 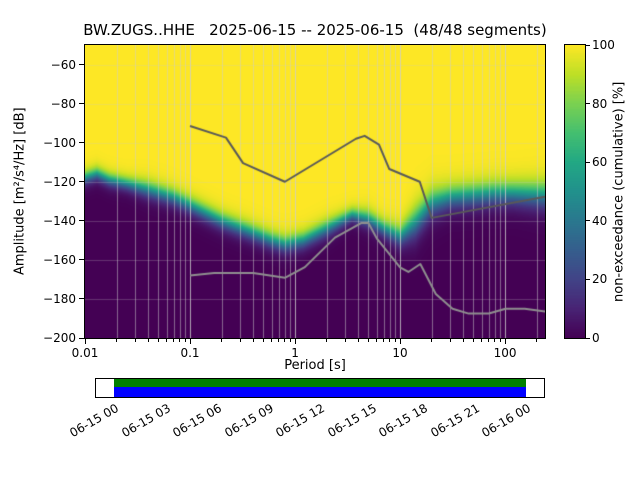 I want to click on colorbar-tick-label: 60, so click(x=600, y=162).